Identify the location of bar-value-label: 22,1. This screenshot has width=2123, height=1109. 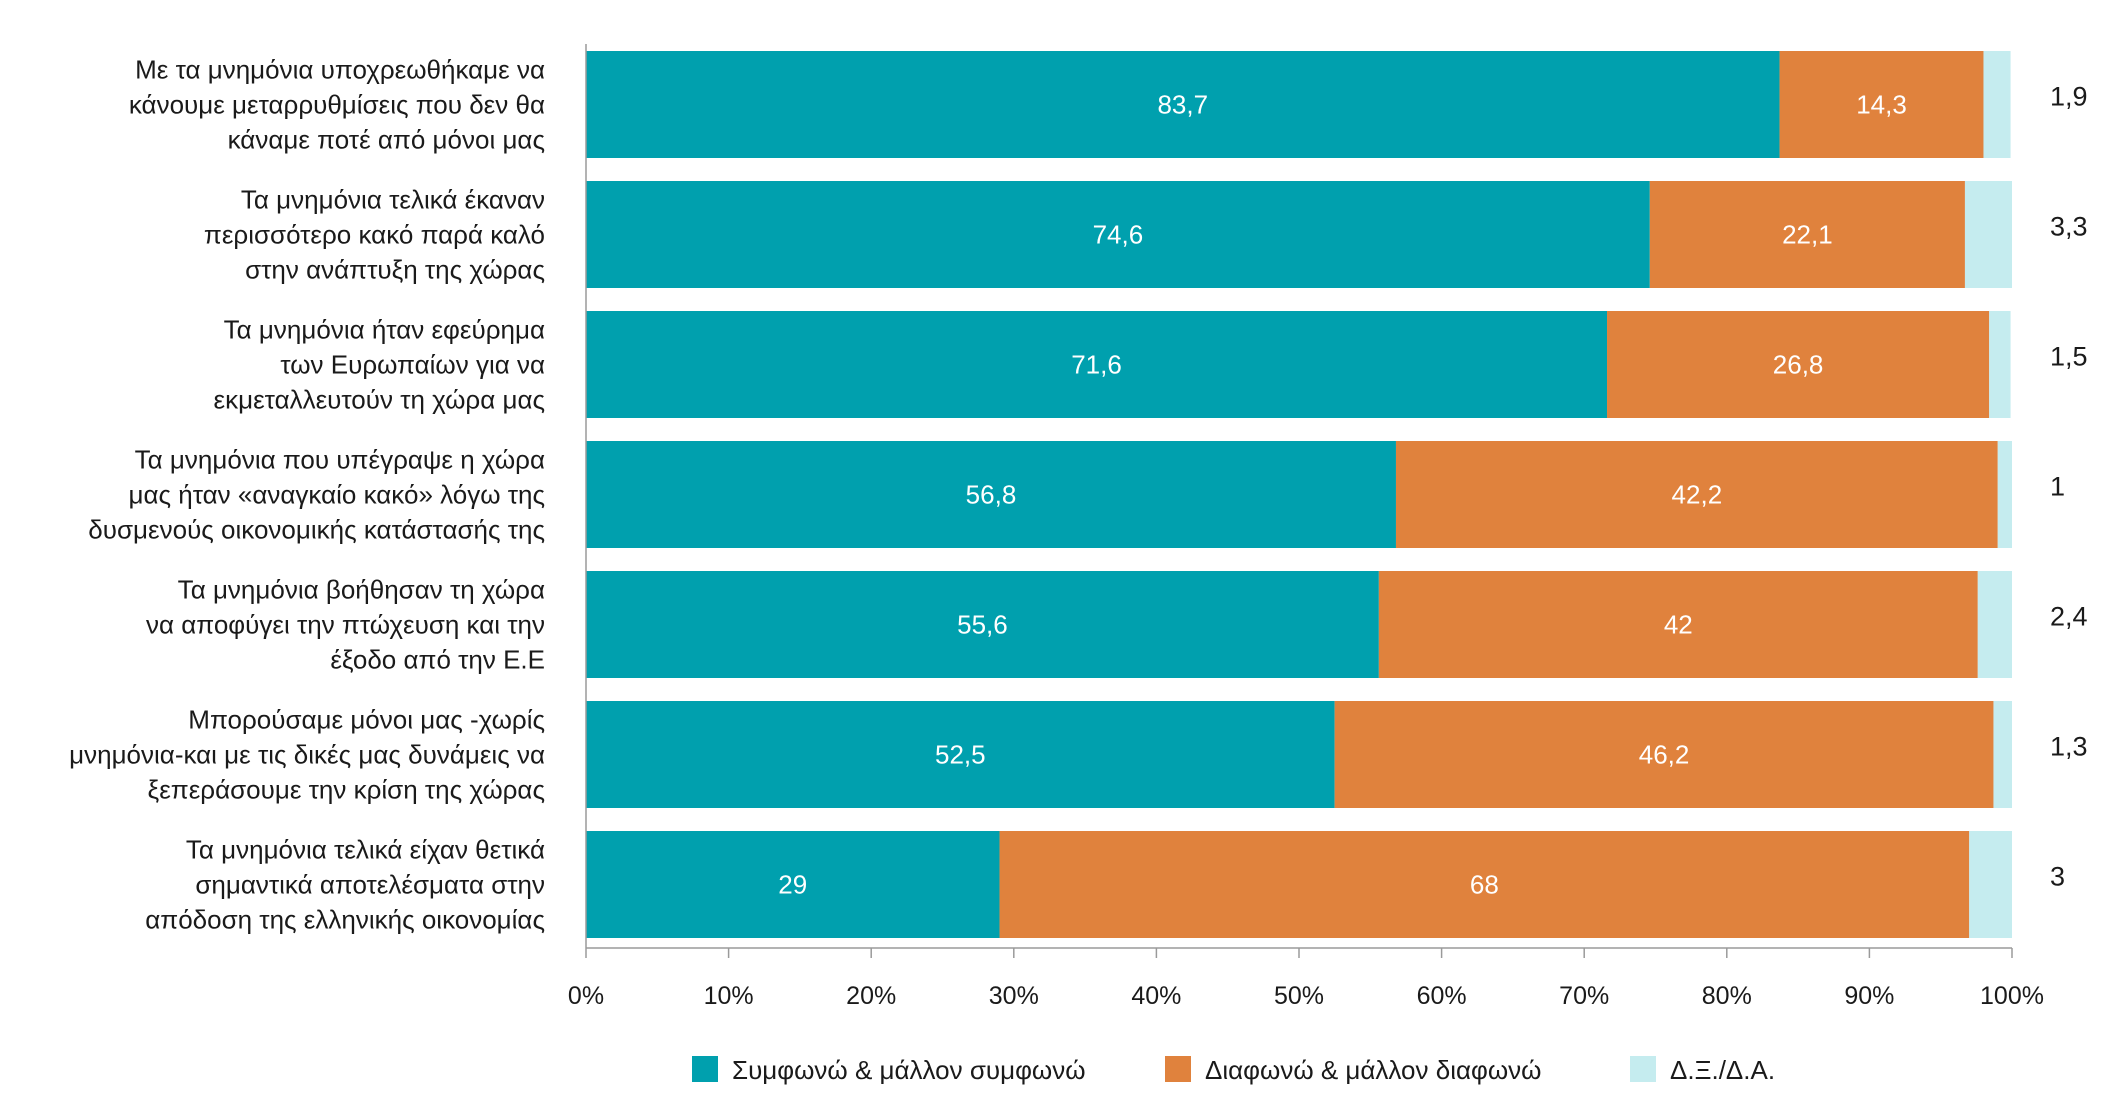
(1807, 235).